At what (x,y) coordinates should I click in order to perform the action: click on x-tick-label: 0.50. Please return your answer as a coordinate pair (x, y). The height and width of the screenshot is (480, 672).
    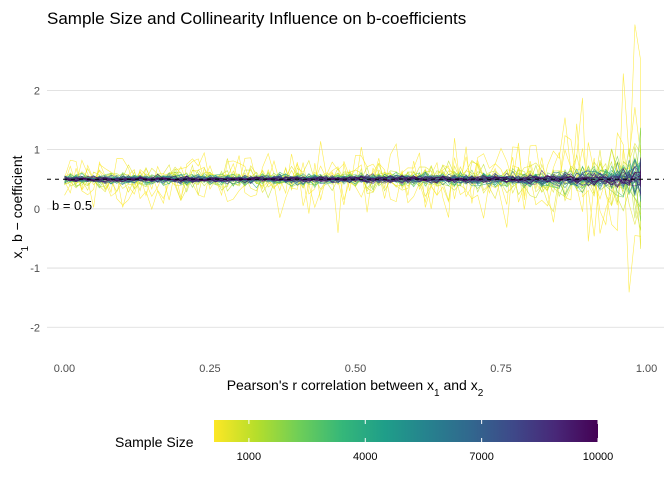
    Looking at the image, I should click on (355, 369).